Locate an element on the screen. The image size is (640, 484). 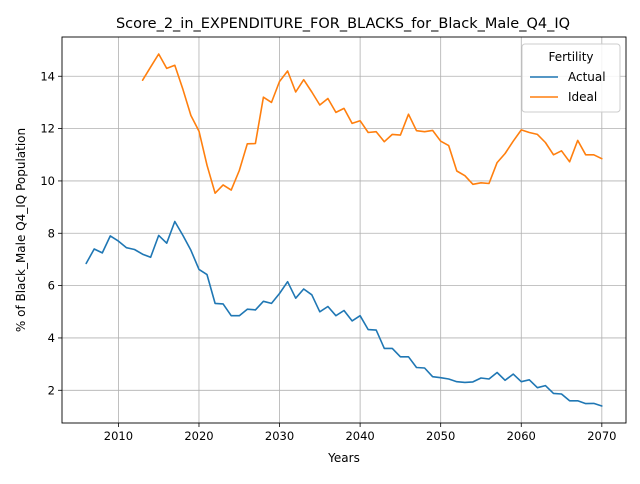
y-tick-label: 6 is located at coordinates (51, 286).